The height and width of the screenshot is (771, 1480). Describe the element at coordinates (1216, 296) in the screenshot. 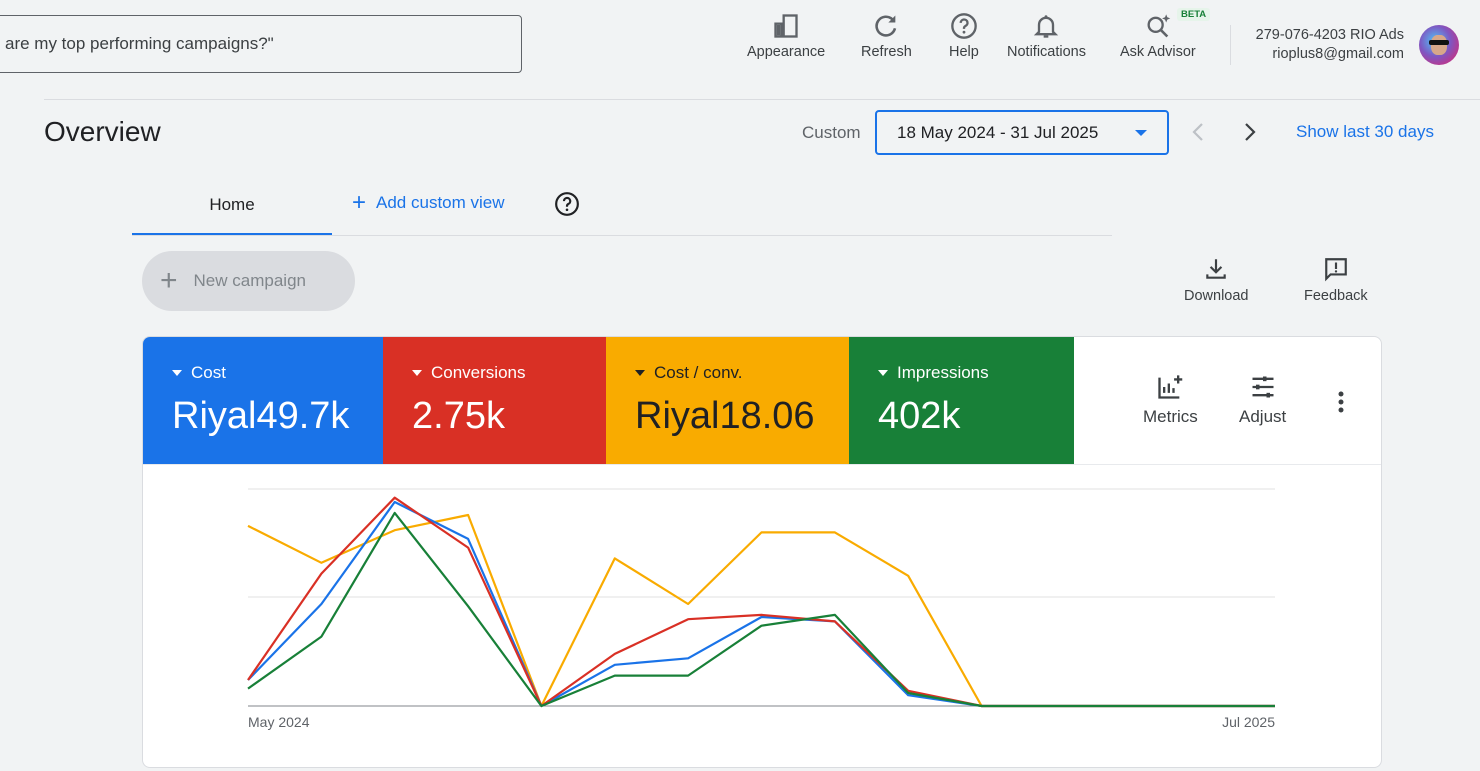

I see `download-label: Download` at that location.